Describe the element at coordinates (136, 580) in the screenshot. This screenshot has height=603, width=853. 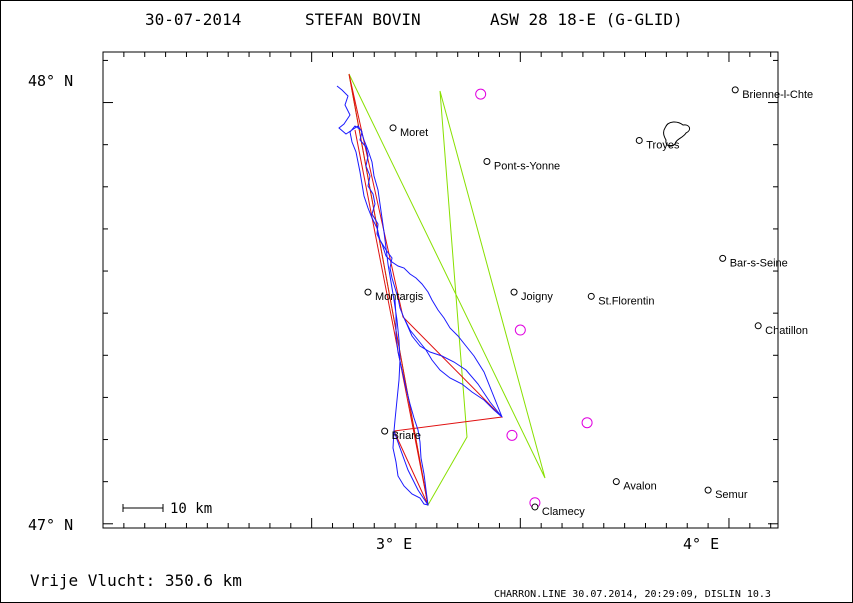
I see `flight-distance: Vrije Vlucht: 350.6 km` at that location.